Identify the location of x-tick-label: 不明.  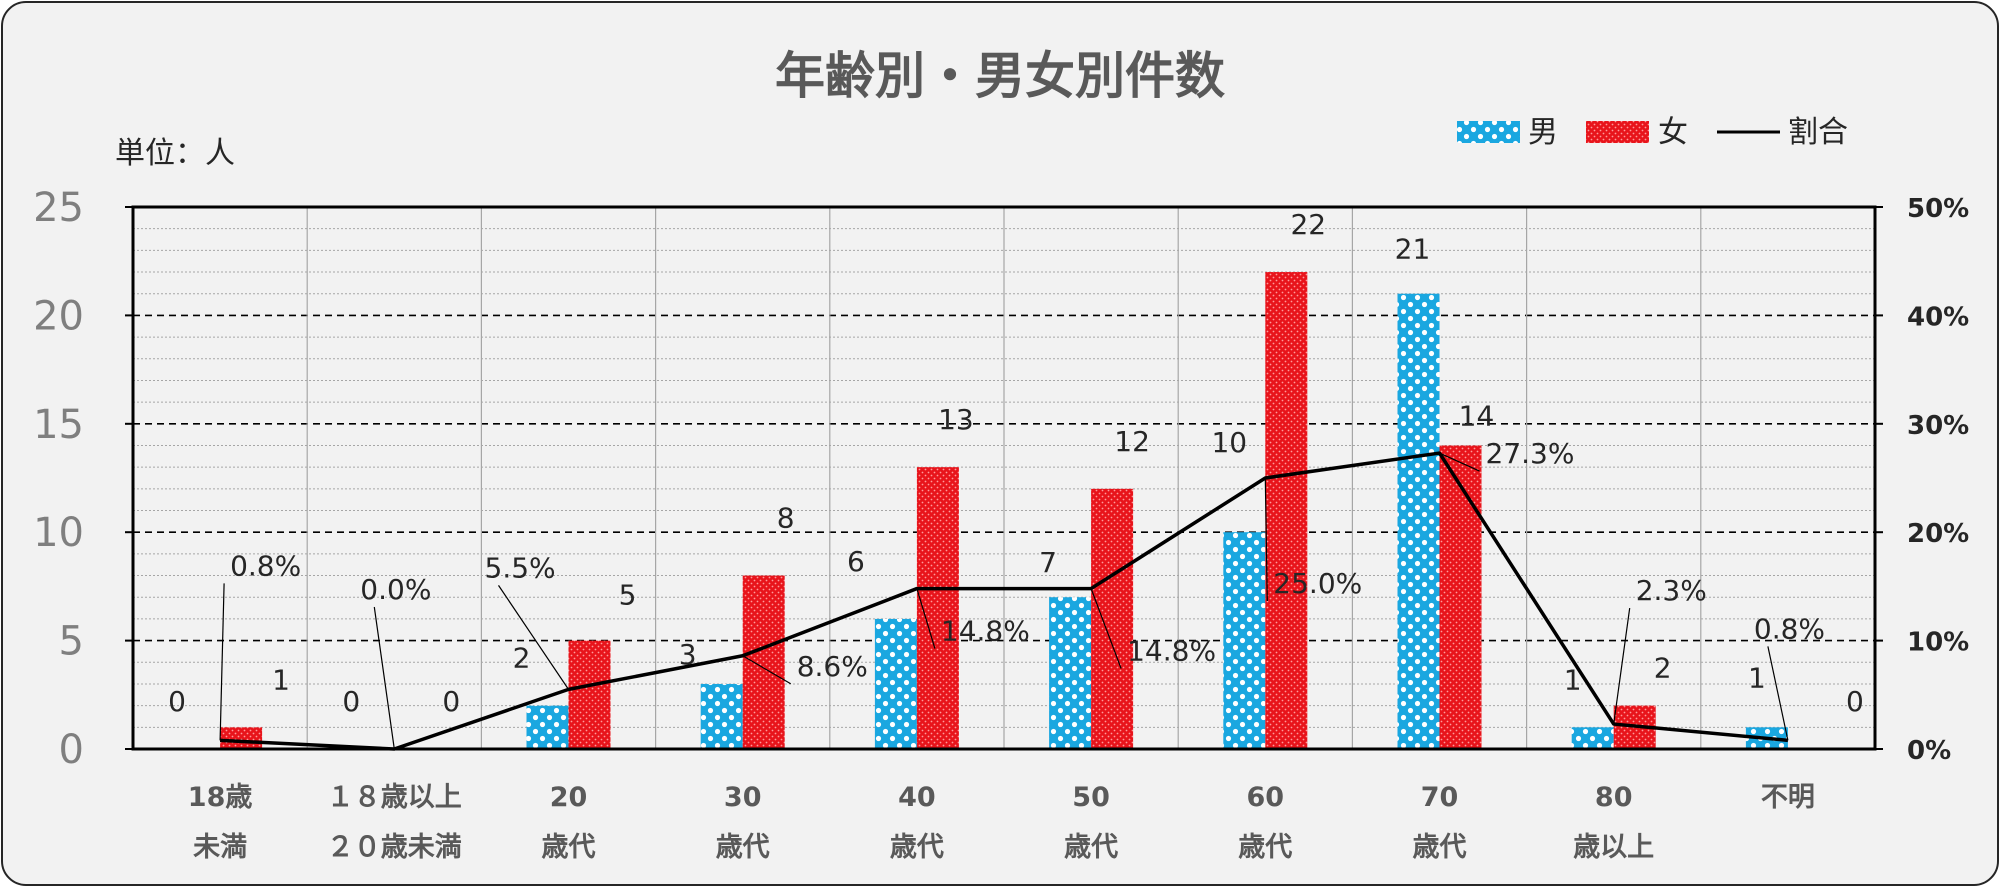
(1788, 797).